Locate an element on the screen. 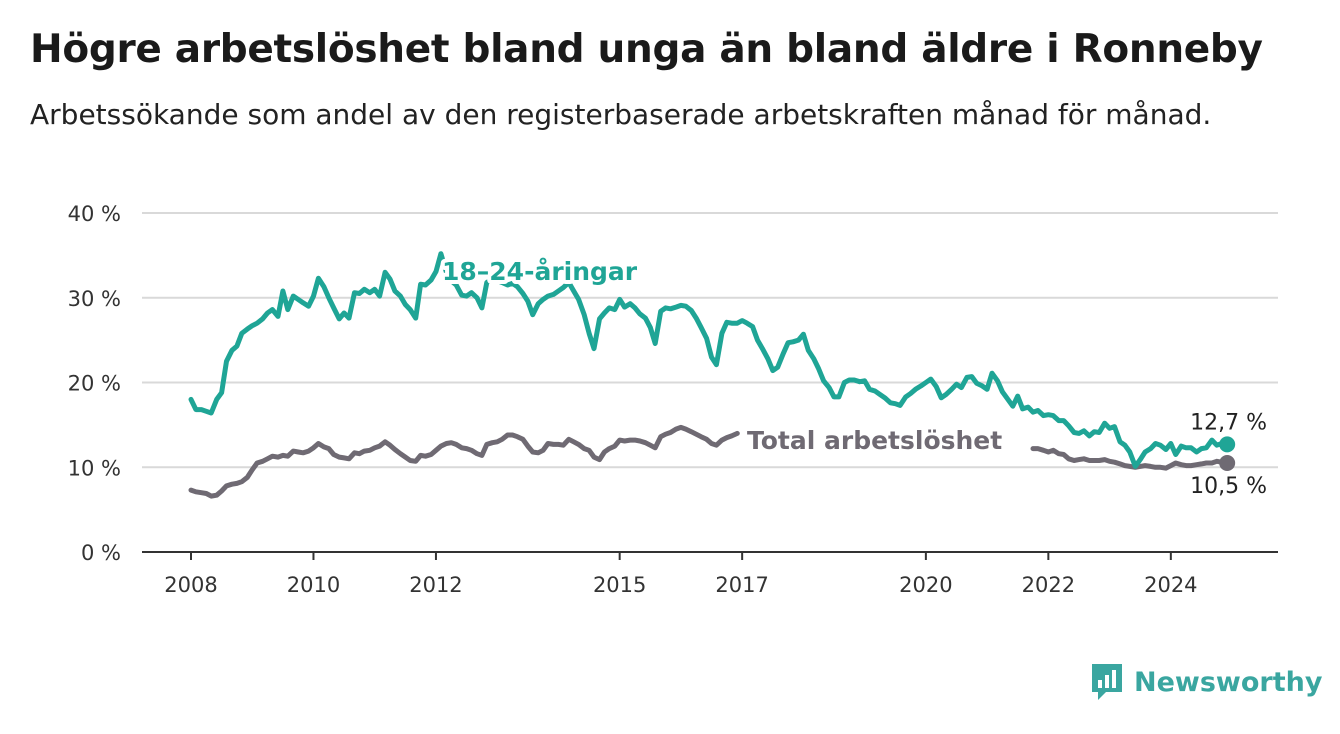 This screenshot has height=734, width=1340. series-label-total: Total arbetslöshet is located at coordinates (874, 440).